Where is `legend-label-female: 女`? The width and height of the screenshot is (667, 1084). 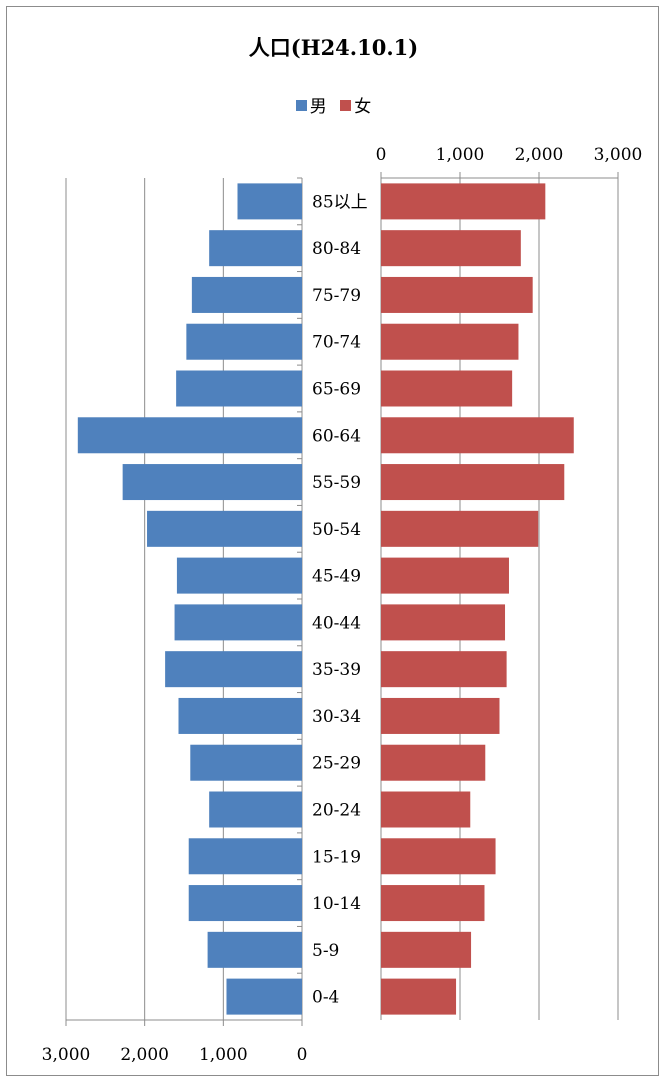 legend-label-female: 女 is located at coordinates (363, 107).